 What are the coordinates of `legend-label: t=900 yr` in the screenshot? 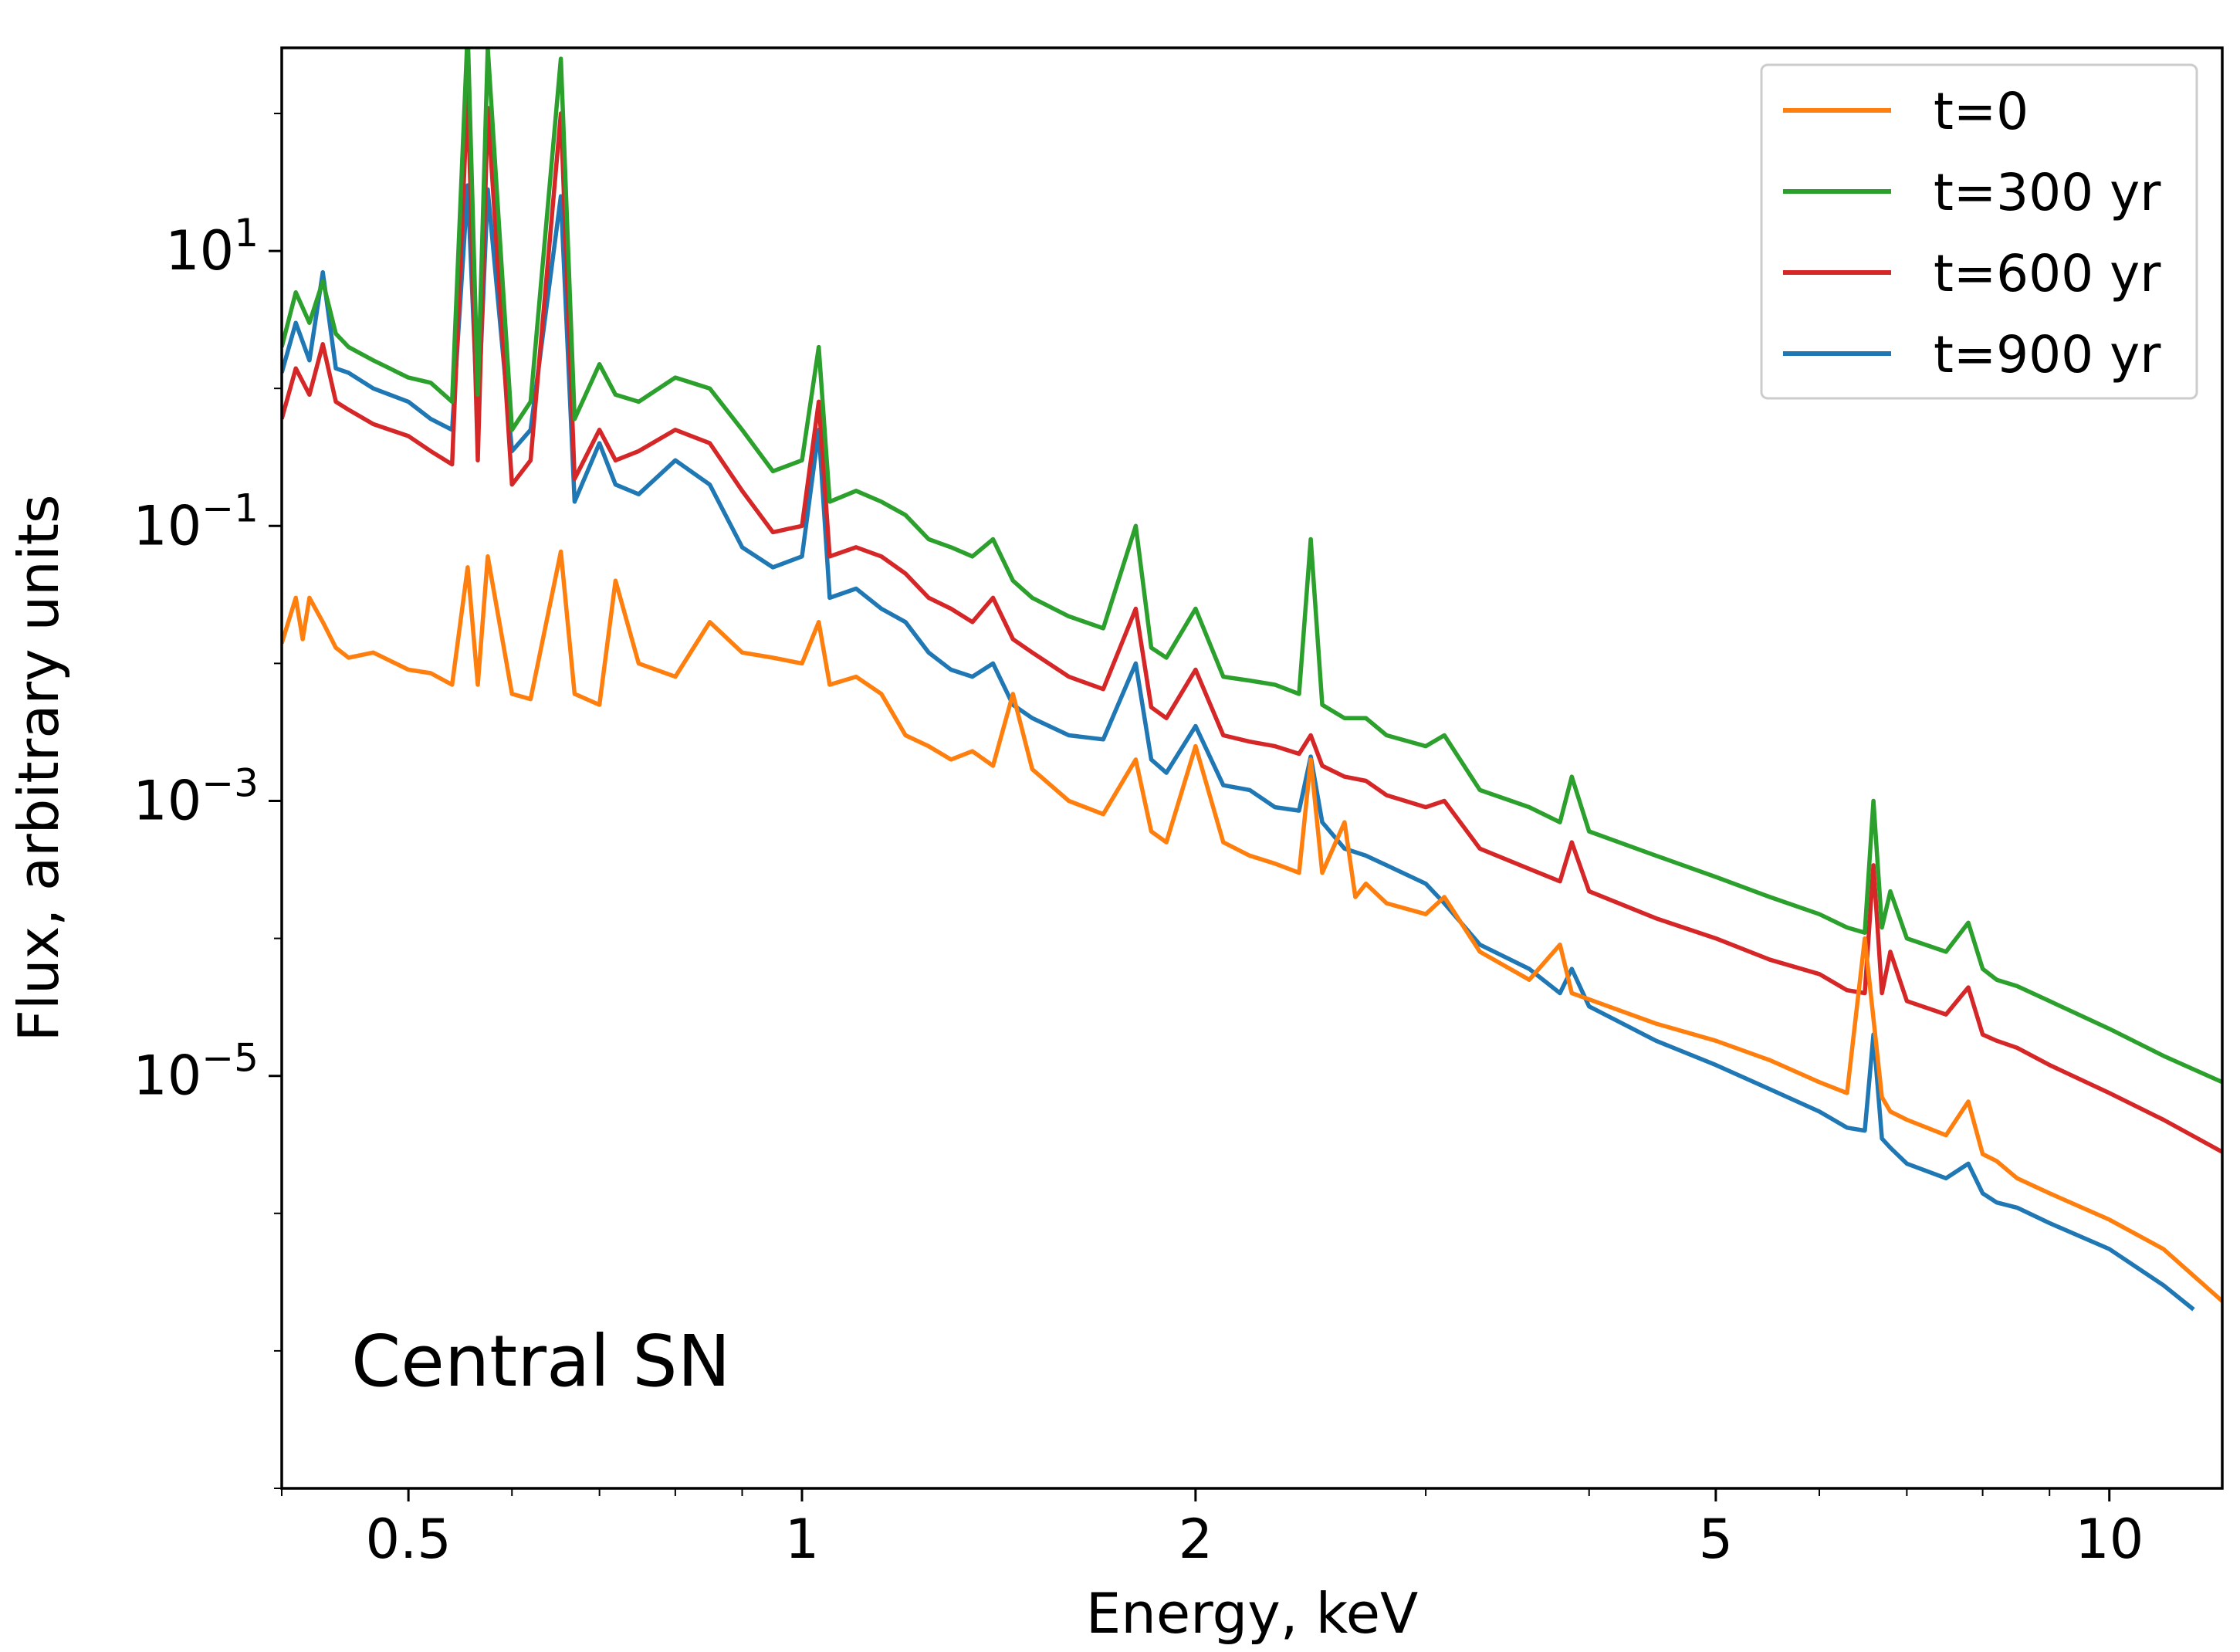 It's located at (2047, 354).